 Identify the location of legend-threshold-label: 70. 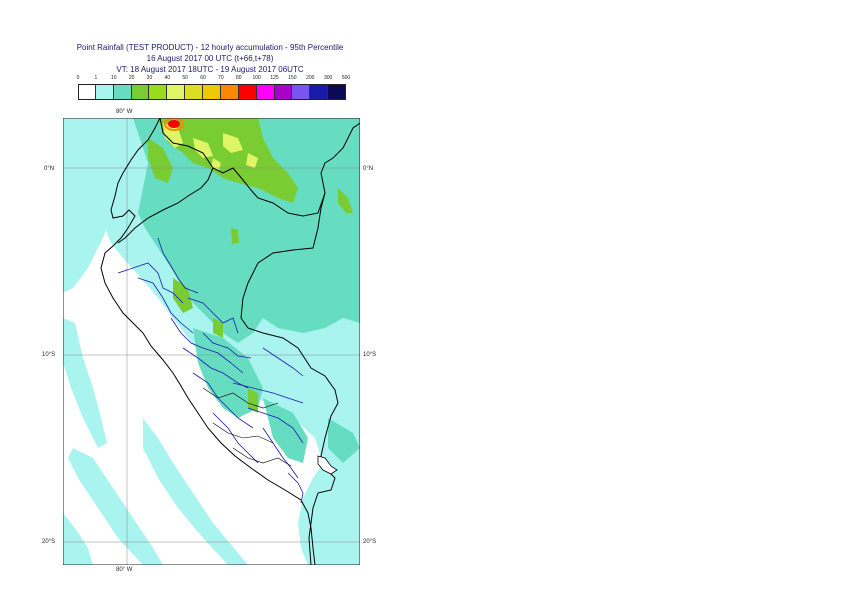
(221, 78).